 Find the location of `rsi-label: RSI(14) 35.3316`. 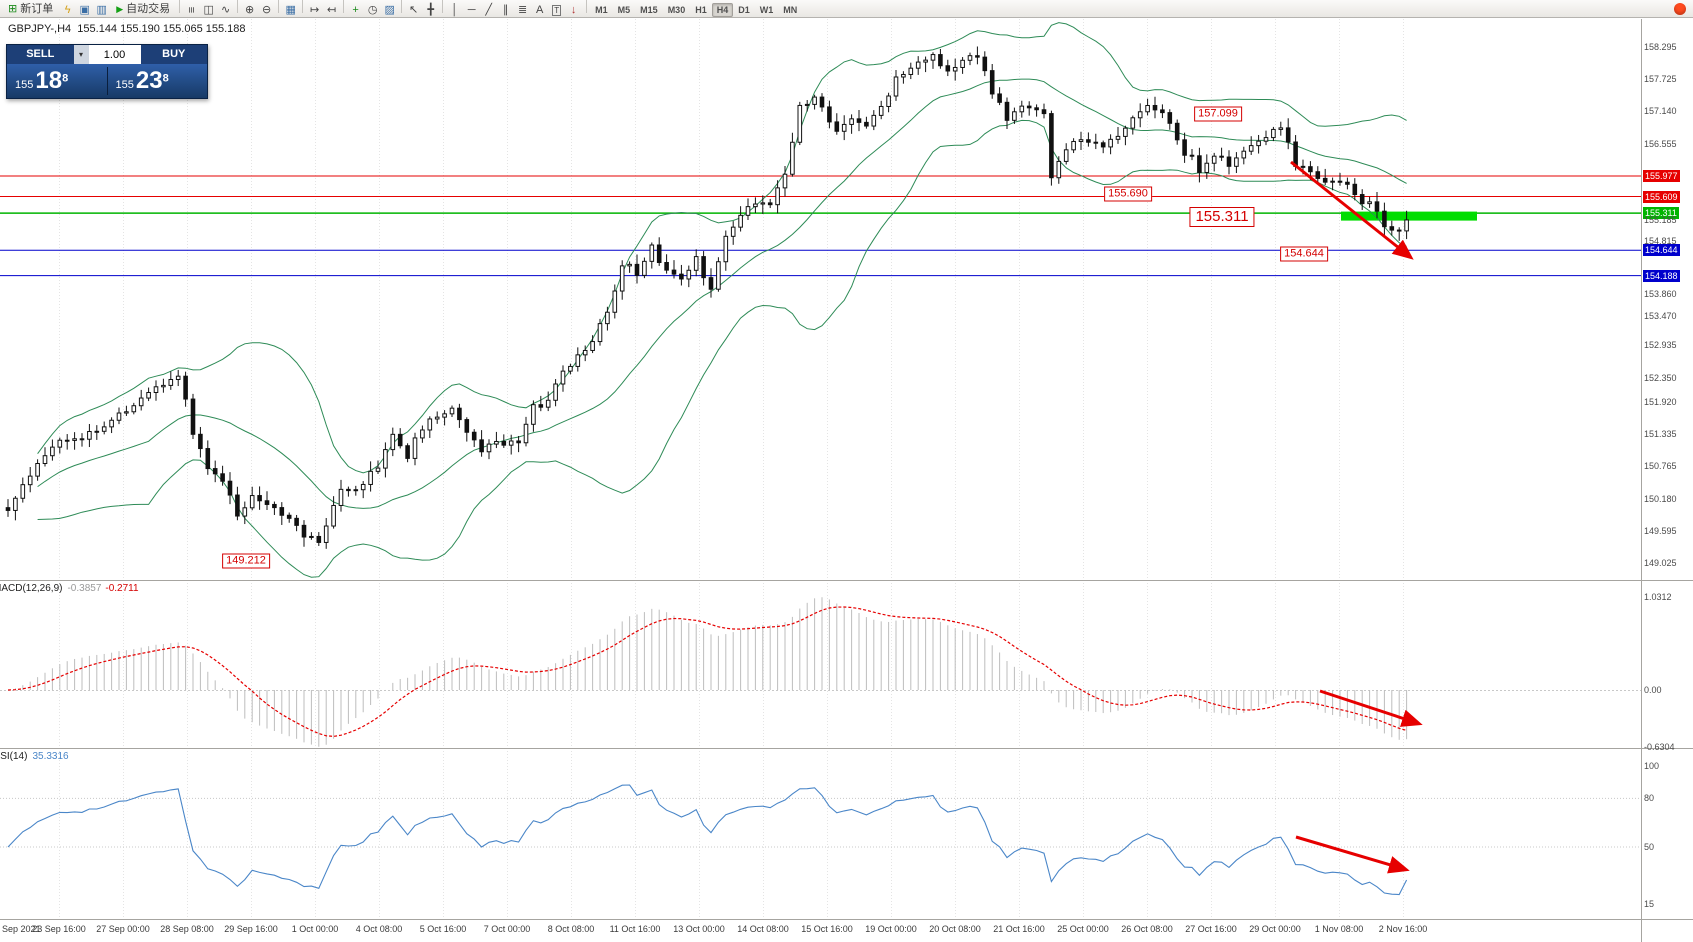

rsi-label: RSI(14) 35.3316 is located at coordinates (34, 756).